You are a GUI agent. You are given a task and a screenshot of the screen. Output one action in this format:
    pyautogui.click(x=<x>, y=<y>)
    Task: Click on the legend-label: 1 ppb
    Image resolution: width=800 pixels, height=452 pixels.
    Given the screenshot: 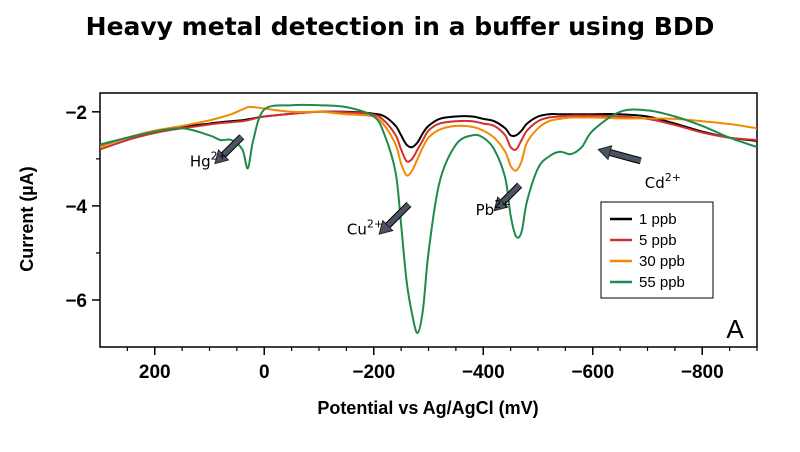 What is the action you would take?
    pyautogui.click(x=658, y=219)
    